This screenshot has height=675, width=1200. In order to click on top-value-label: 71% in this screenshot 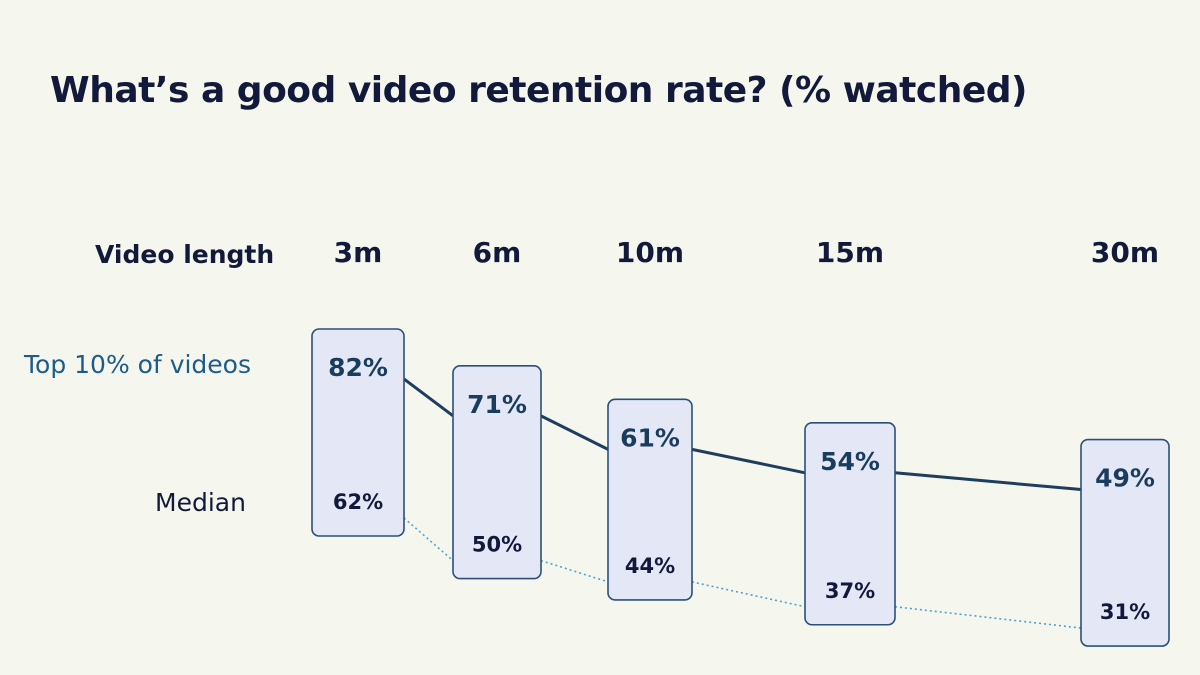, I will do `click(497, 404)`.